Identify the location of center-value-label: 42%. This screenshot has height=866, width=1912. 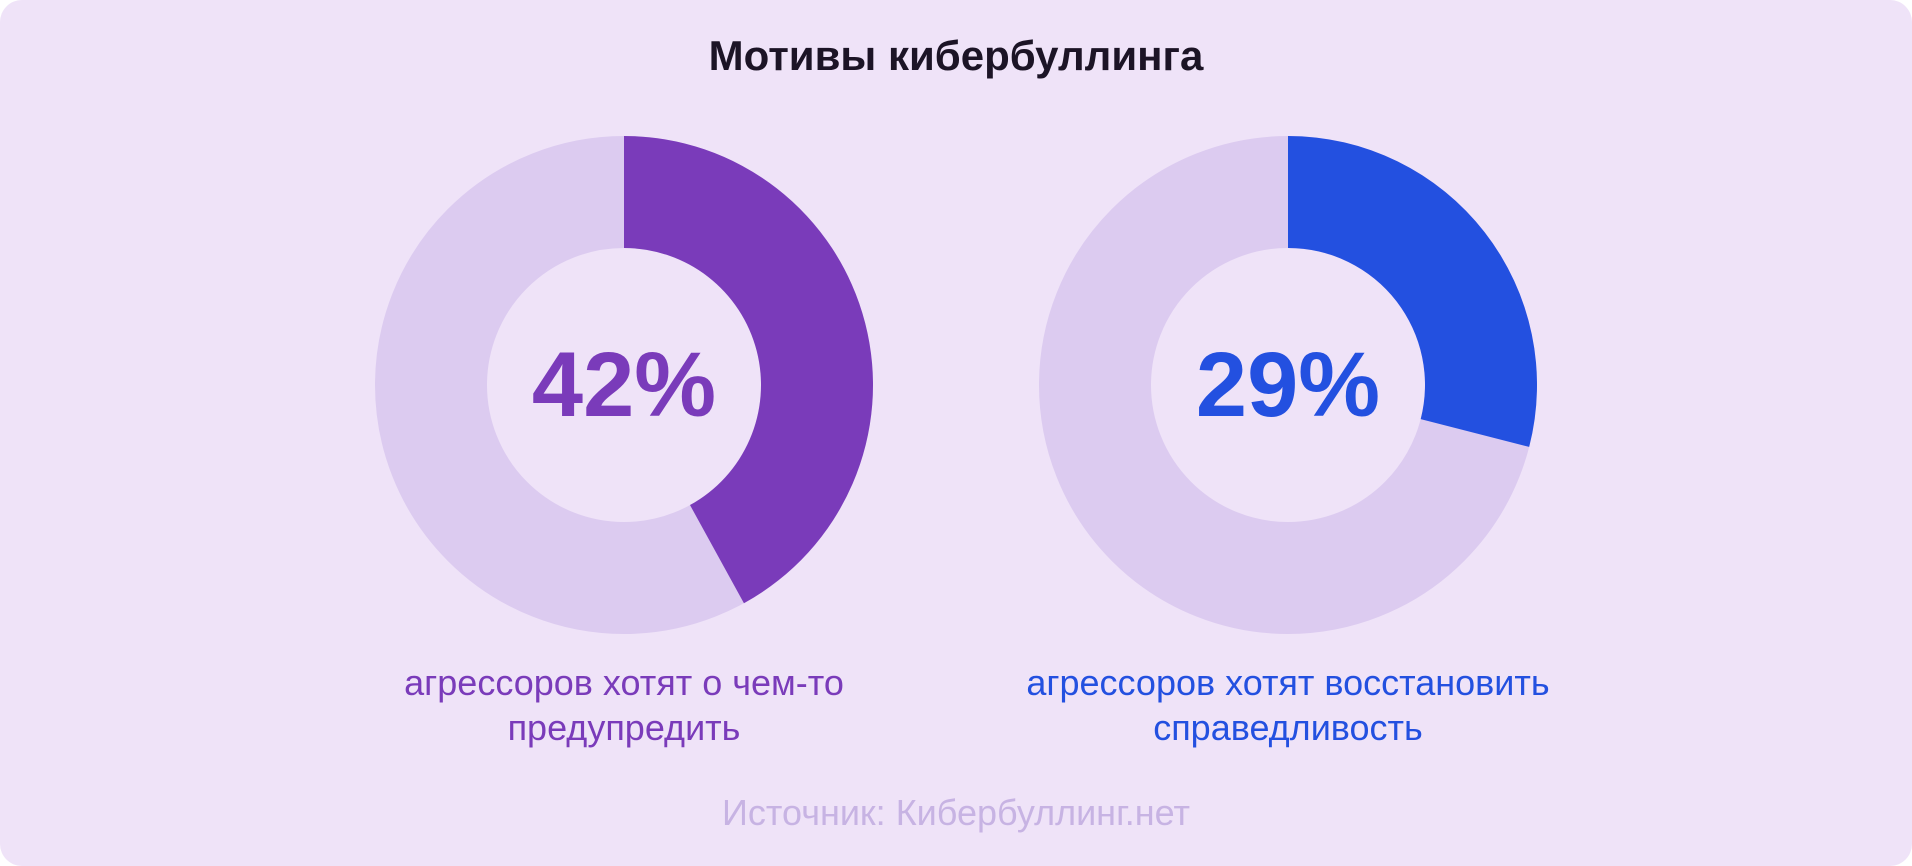
(624, 385).